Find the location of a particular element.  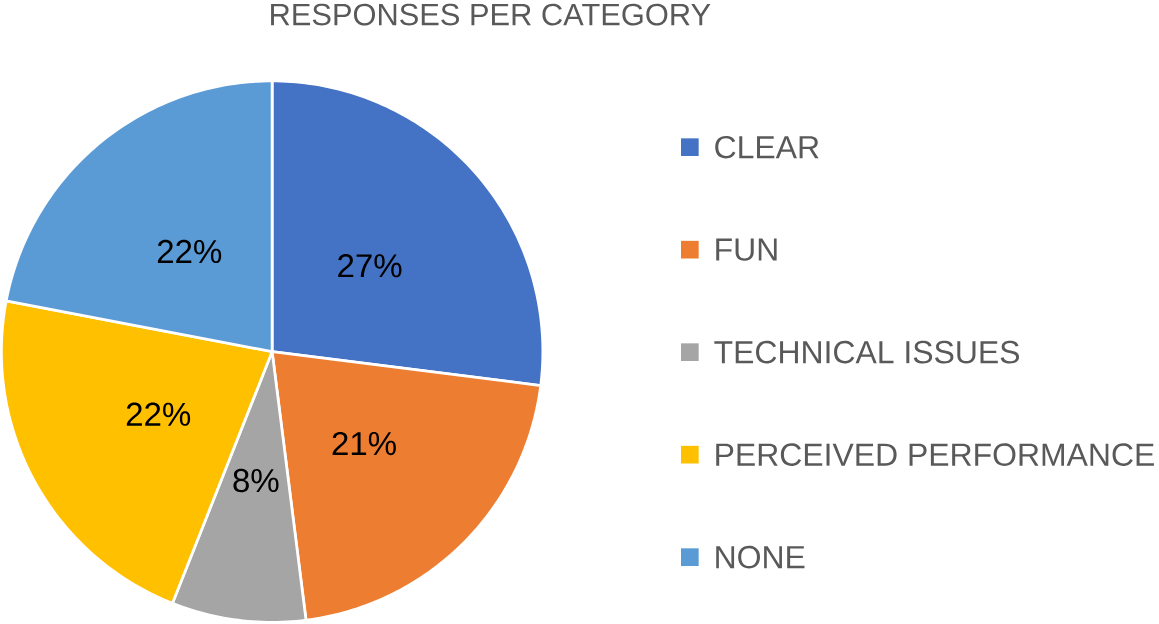

chart-title: RESPONSES PER CATEGORY is located at coordinates (491, 14).